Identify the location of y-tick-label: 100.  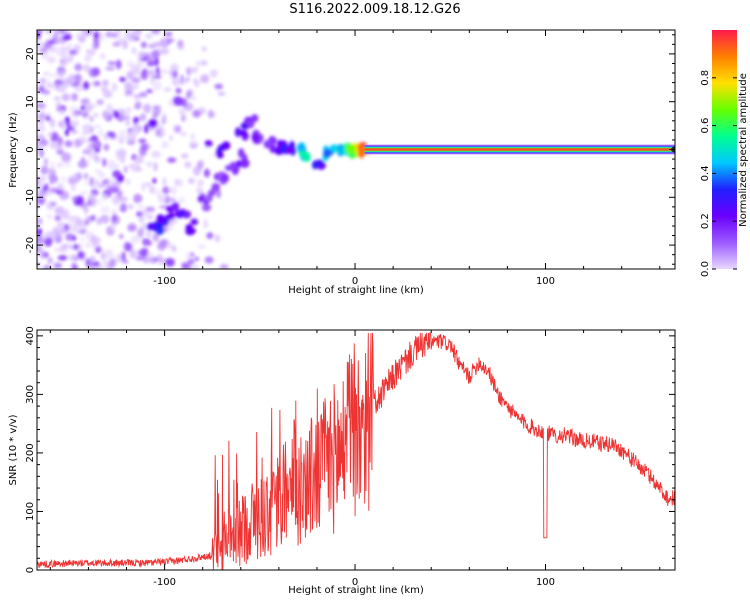
(30, 511).